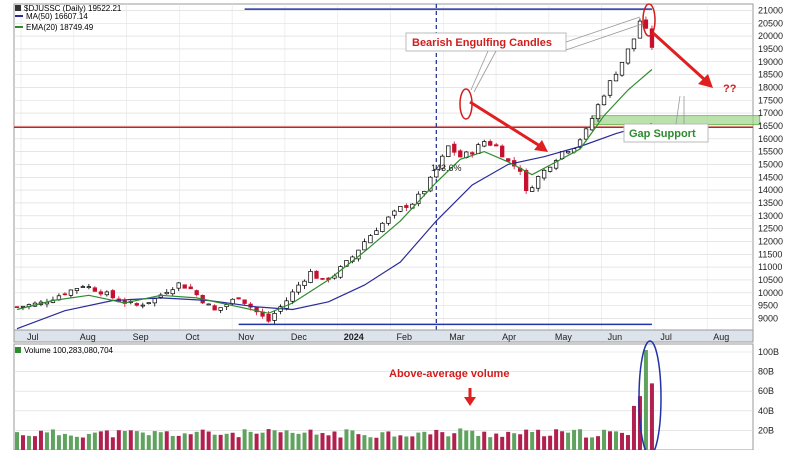  What do you see at coordinates (770, 100) in the screenshot?
I see `y-tick-label: 17500` at bounding box center [770, 100].